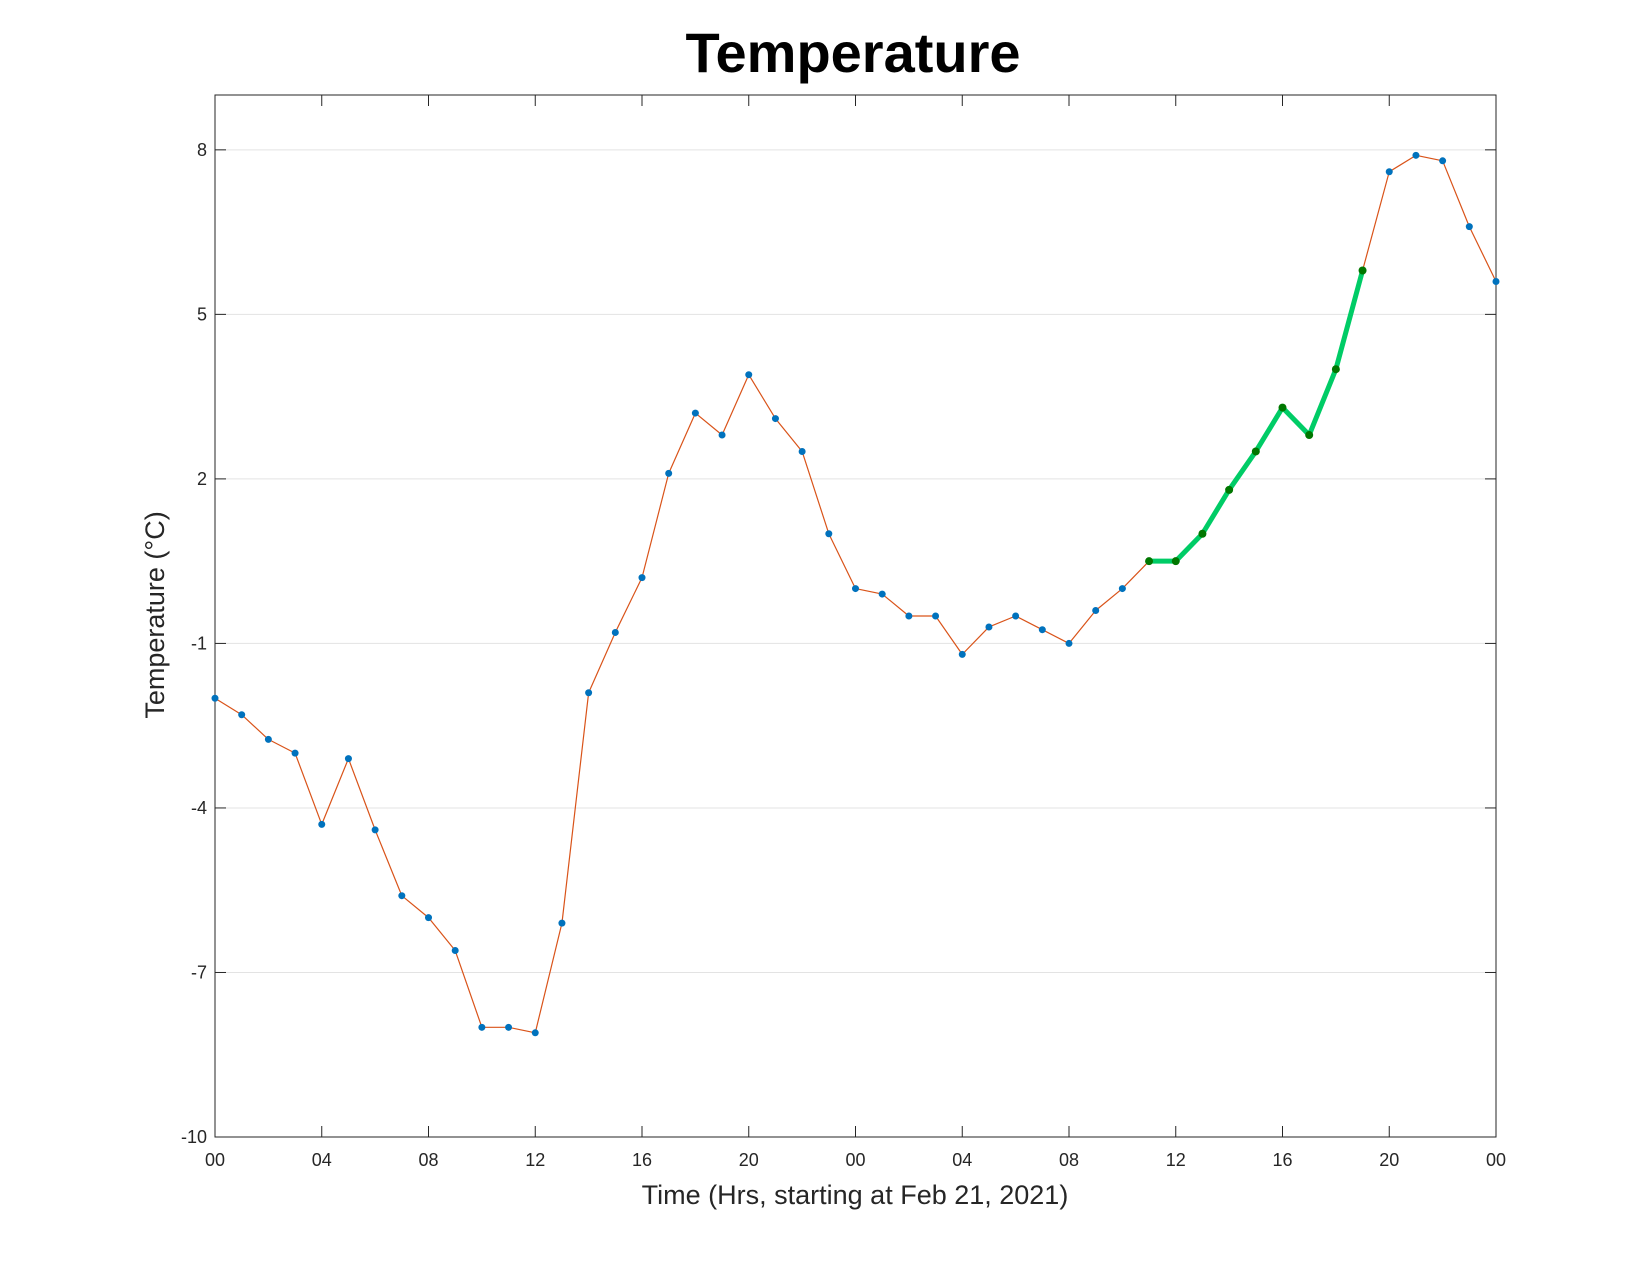 Image resolution: width=1650 pixels, height=1275 pixels. What do you see at coordinates (194, 1137) in the screenshot?
I see `y-tick-label: -10` at bounding box center [194, 1137].